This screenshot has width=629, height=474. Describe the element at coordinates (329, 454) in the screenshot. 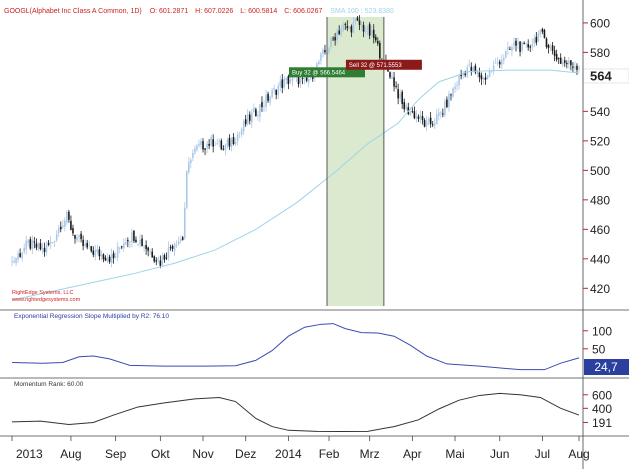

I see `time-tick-label: Feb` at that location.